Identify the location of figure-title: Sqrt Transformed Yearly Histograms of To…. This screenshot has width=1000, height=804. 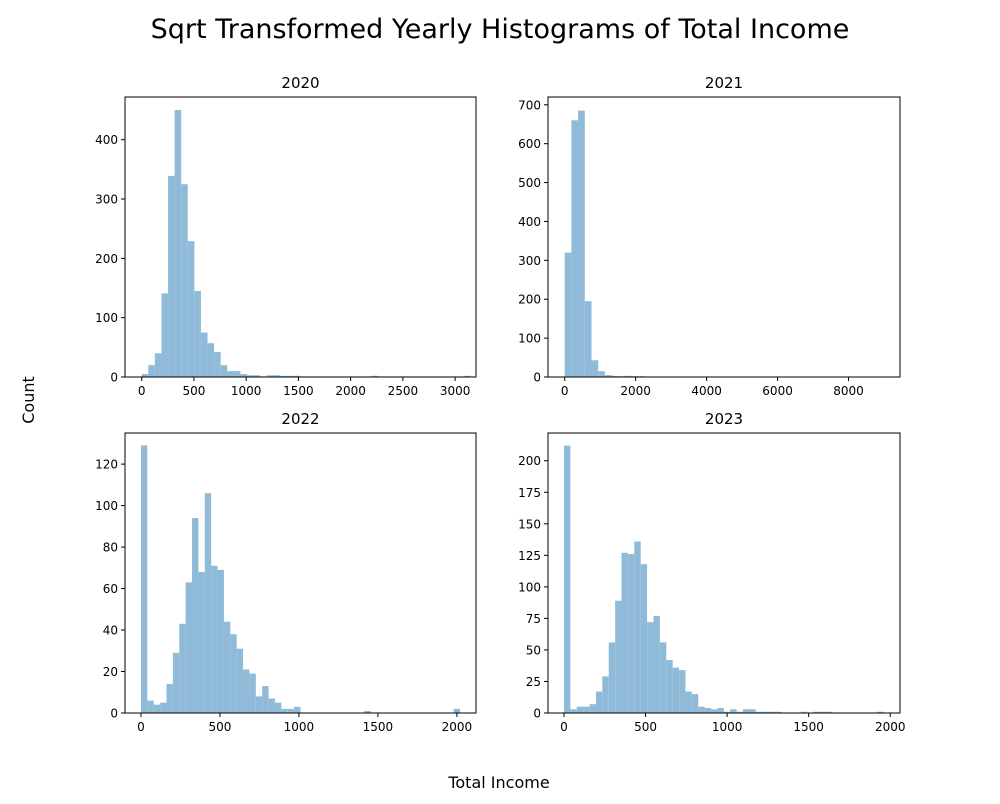
(500, 29).